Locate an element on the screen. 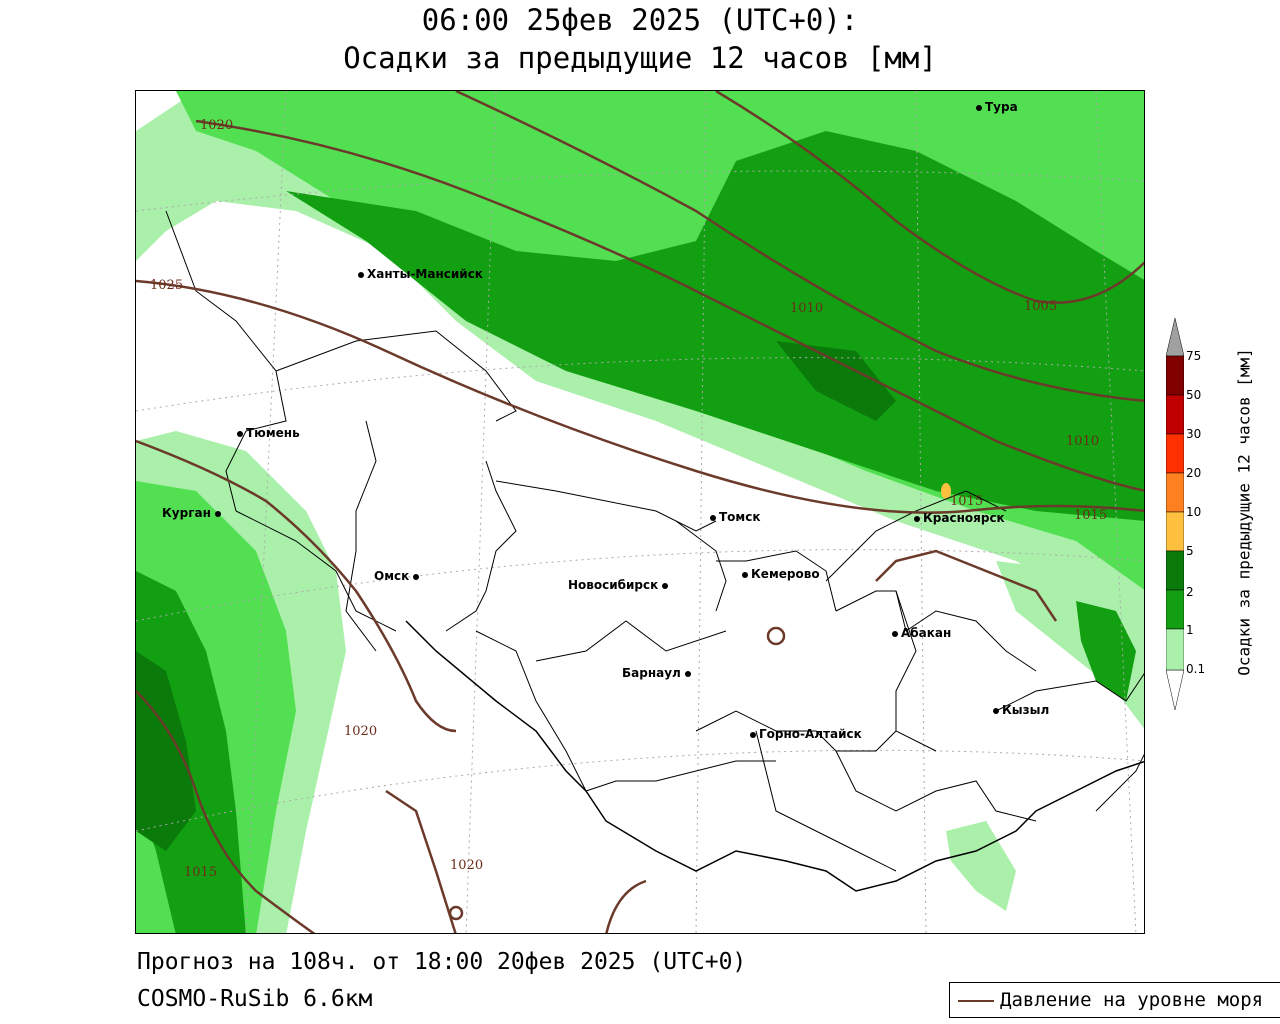 This screenshot has width=1280, height=1024. colorbar-tick-label: 30 is located at coordinates (1194, 434).